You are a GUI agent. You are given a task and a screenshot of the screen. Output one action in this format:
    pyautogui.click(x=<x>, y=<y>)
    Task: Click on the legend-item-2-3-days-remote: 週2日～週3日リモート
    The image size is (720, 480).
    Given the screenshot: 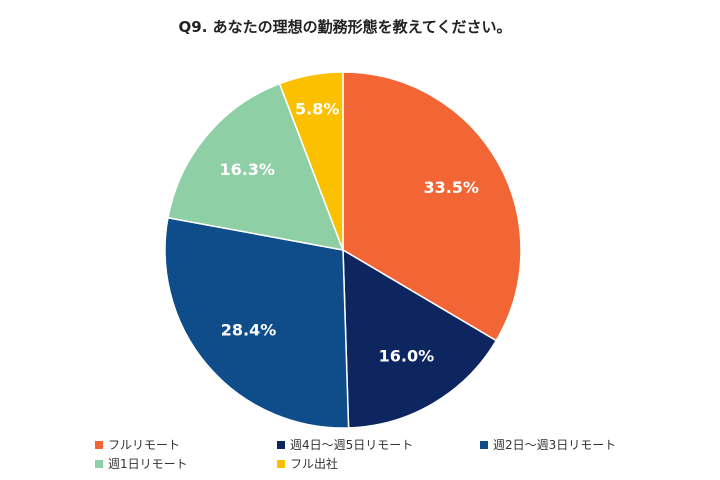 What is the action you would take?
    pyautogui.click(x=548, y=444)
    